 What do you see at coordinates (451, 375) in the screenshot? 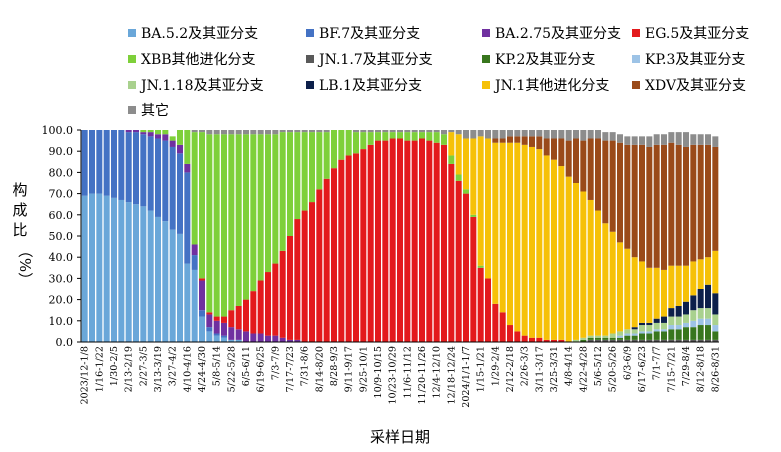
I see `x-tick-label: 12/18-12/24` at bounding box center [451, 375].